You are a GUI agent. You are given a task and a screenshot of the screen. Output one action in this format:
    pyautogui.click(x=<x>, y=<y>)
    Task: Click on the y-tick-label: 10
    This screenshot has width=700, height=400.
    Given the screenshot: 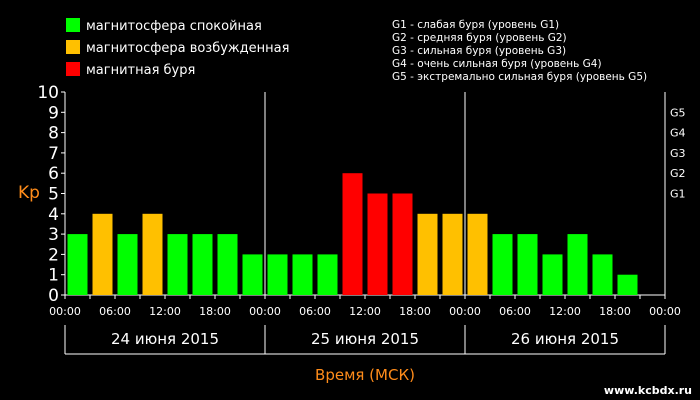 What is the action you would take?
    pyautogui.click(x=48, y=93)
    